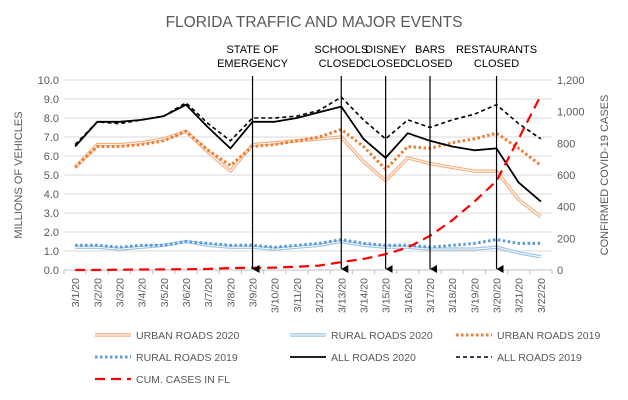 Image resolution: width=628 pixels, height=400 pixels. What do you see at coordinates (542, 295) in the screenshot?
I see `x-tick-label: 3/22/20` at bounding box center [542, 295].